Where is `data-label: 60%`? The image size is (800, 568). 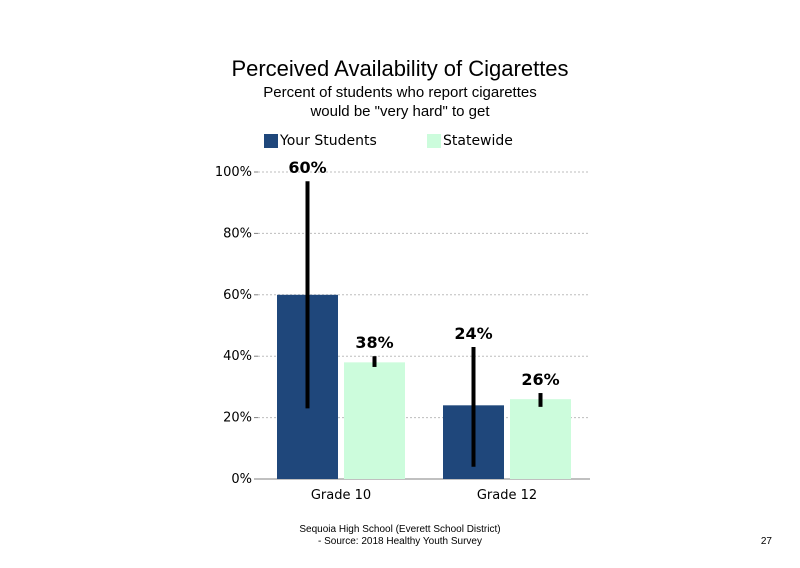
data-label: 60% is located at coordinates (307, 167).